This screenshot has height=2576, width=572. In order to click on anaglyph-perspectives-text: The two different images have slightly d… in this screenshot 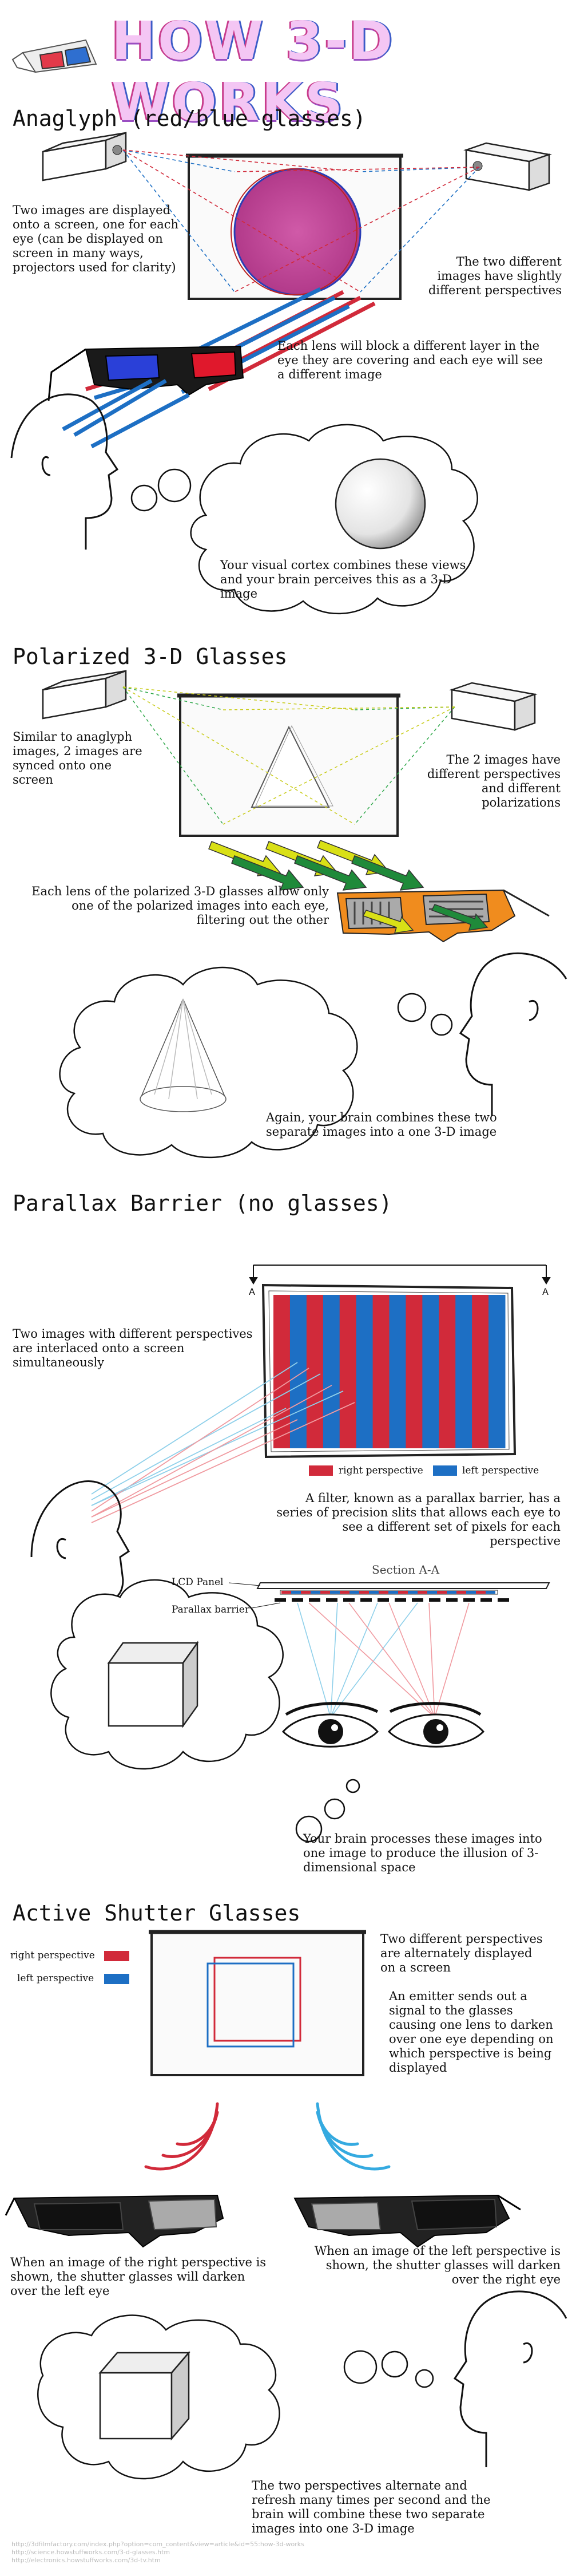, I will do `click(495, 276)`.